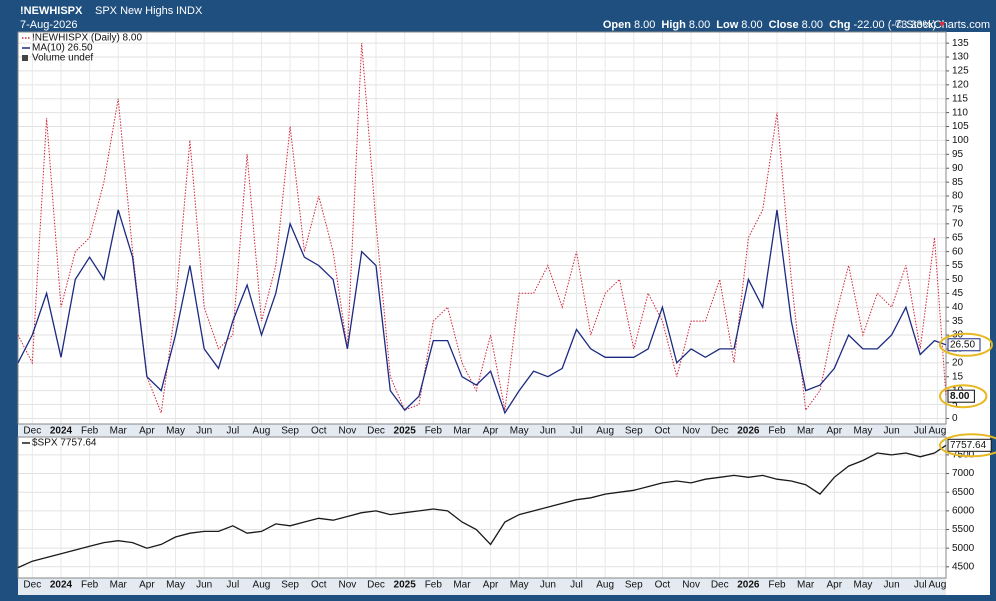 The image size is (996, 601). I want to click on y-tick-label: 45, so click(958, 293).